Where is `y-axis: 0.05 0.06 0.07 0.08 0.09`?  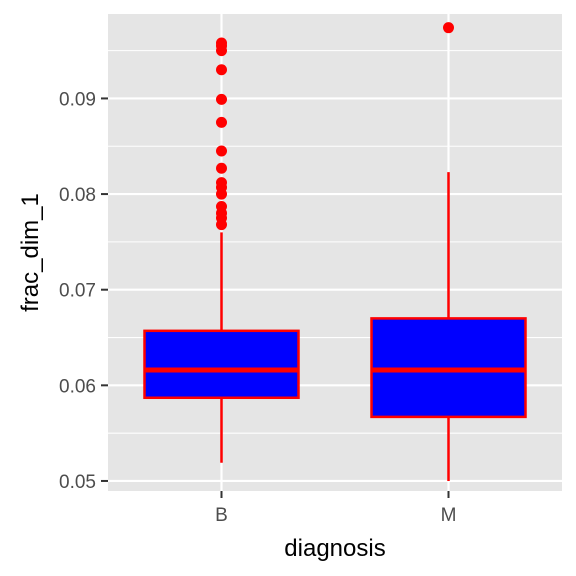
y-axis: 0.05 0.06 0.07 0.08 0.09 is located at coordinates (83, 291).